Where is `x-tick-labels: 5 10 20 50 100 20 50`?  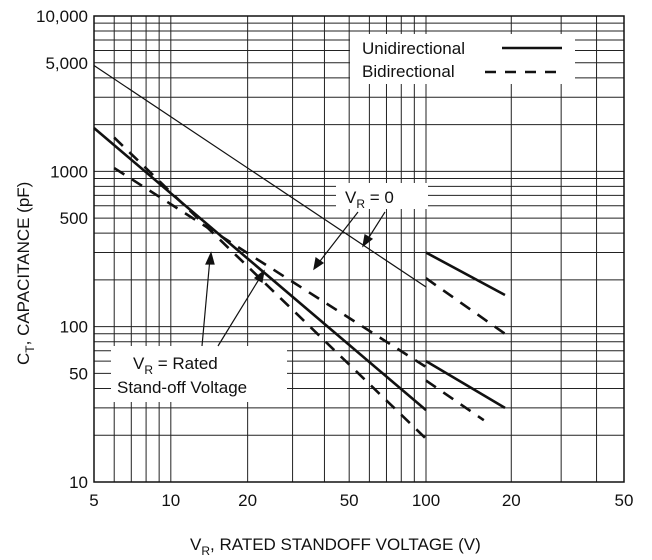 x-tick-labels: 5 10 20 50 100 20 50 is located at coordinates (361, 500).